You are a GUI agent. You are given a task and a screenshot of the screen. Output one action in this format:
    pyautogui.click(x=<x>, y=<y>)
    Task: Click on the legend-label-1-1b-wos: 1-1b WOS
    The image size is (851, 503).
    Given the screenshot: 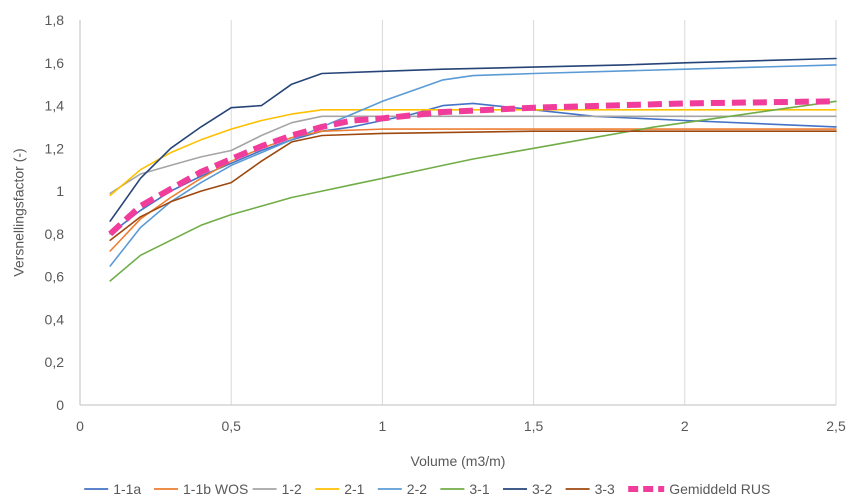 What is the action you would take?
    pyautogui.click(x=215, y=489)
    